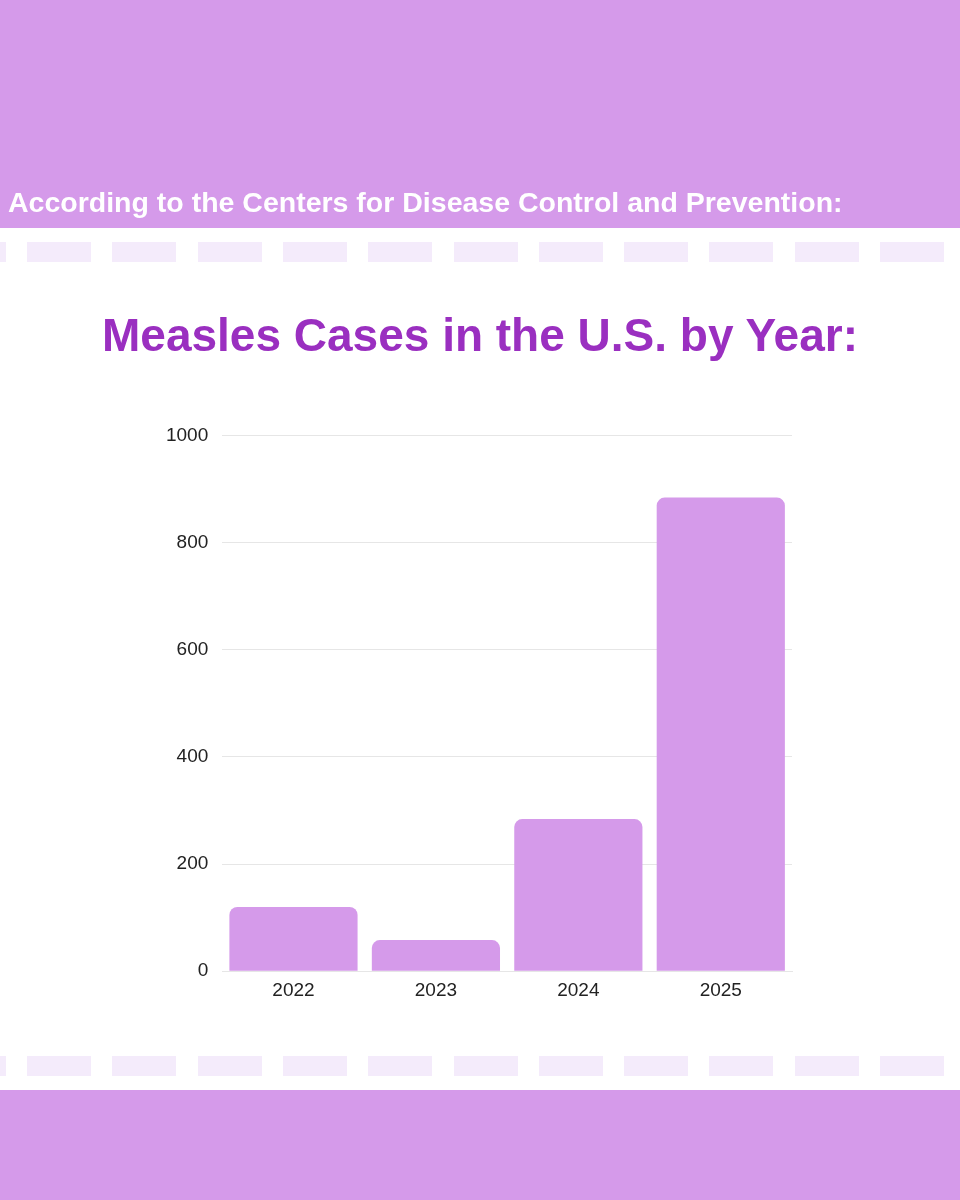 The height and width of the screenshot is (1200, 960). Describe the element at coordinates (578, 989) in the screenshot. I see `x-tick-label: 2024` at that location.